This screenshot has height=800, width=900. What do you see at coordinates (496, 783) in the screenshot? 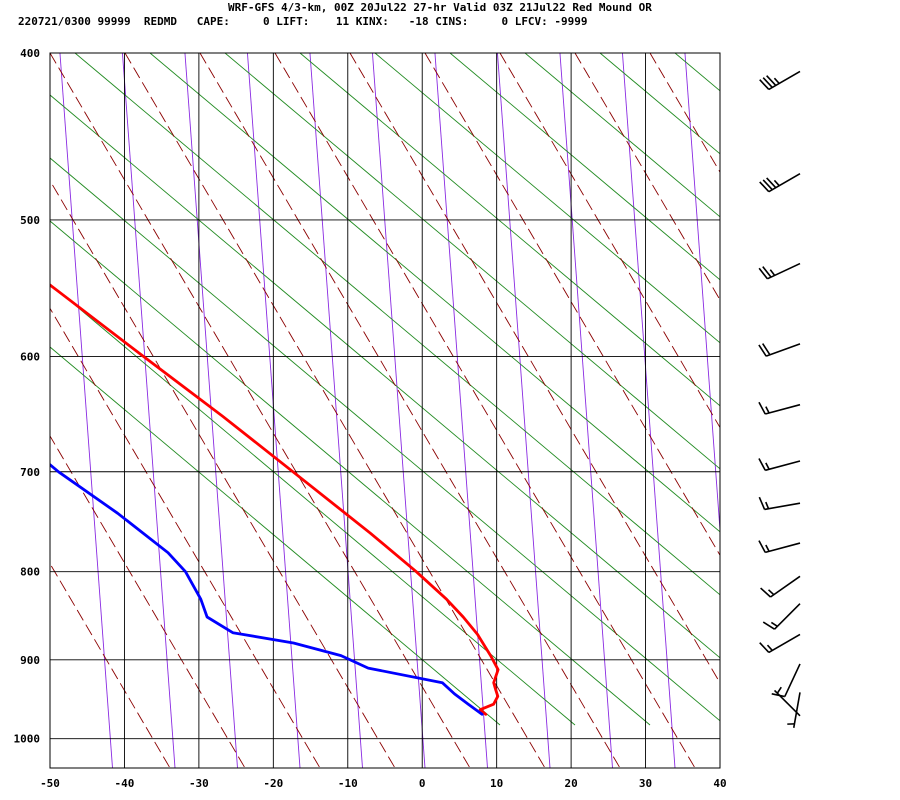
I see `x-tick-label: 10` at bounding box center [496, 783].